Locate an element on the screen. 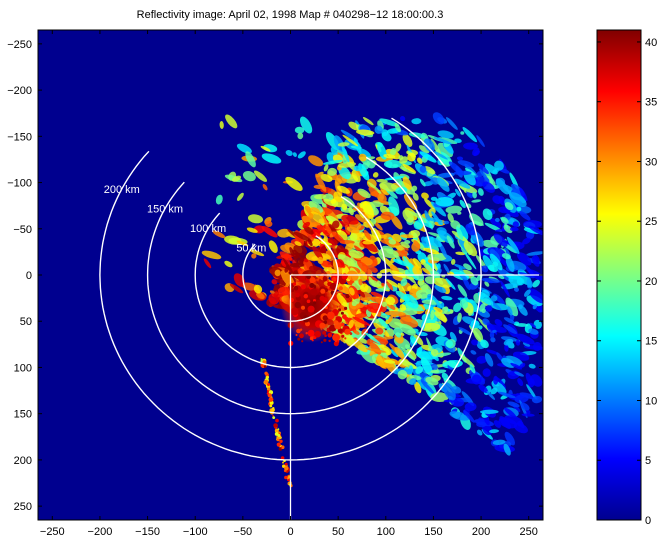  colorbar-frame is located at coordinates (619, 275).